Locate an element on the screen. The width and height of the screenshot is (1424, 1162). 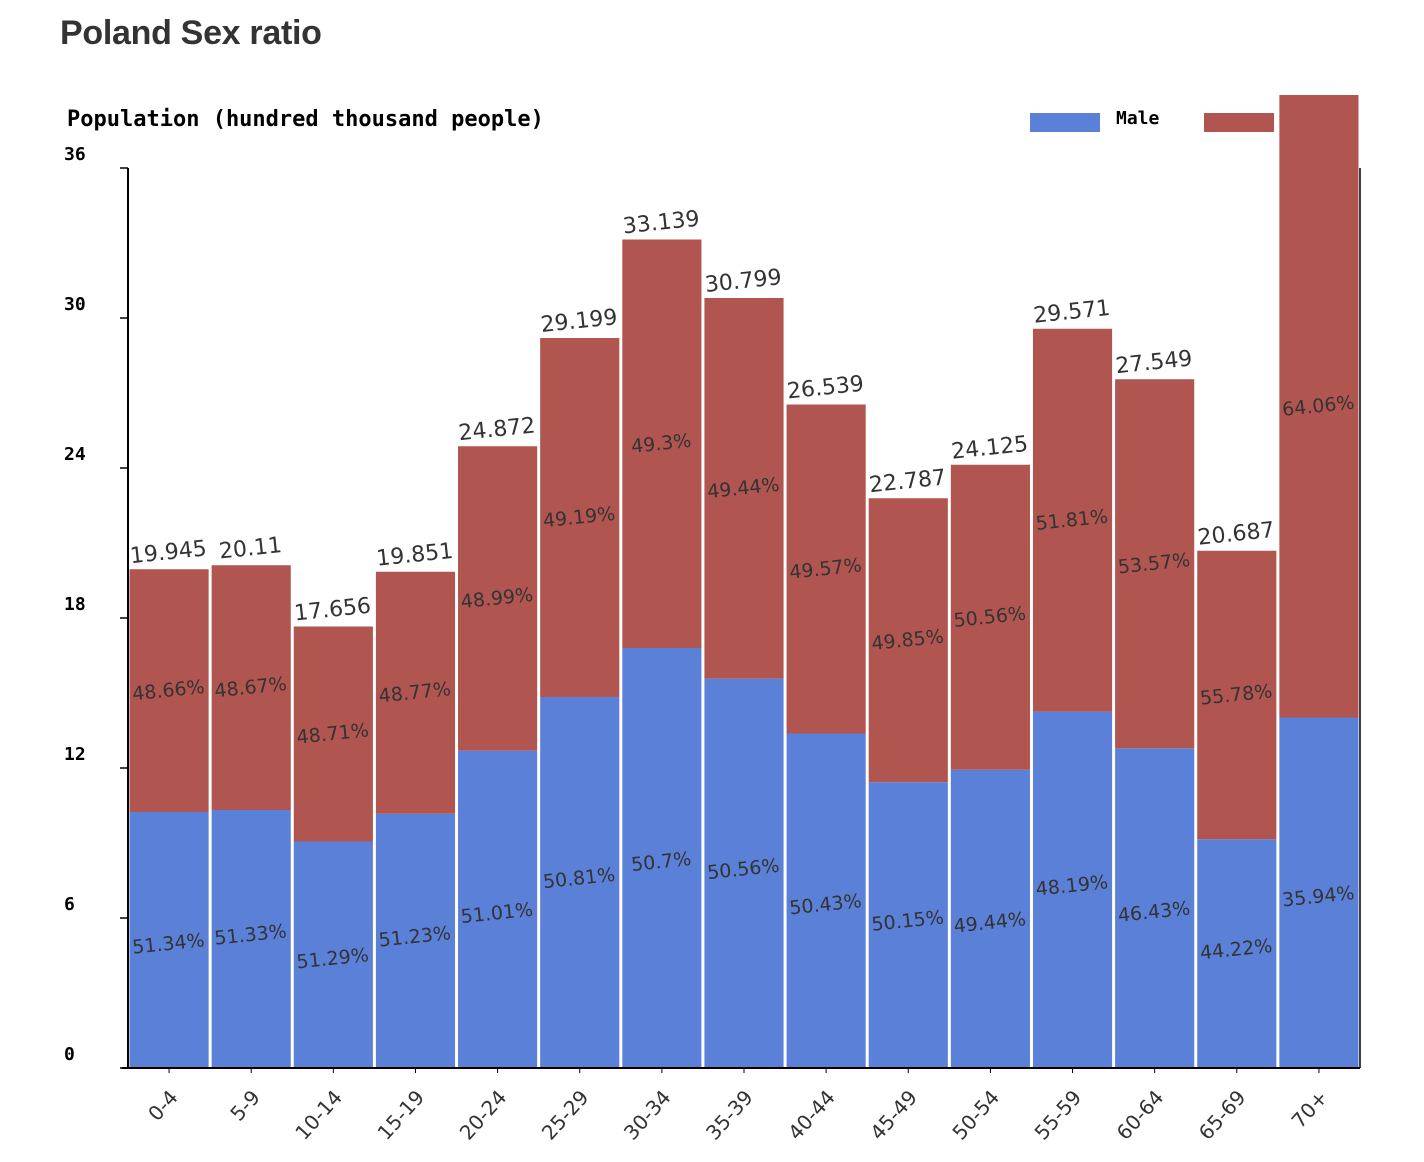
x-tick-label: 55-59 is located at coordinates (1058, 1114).